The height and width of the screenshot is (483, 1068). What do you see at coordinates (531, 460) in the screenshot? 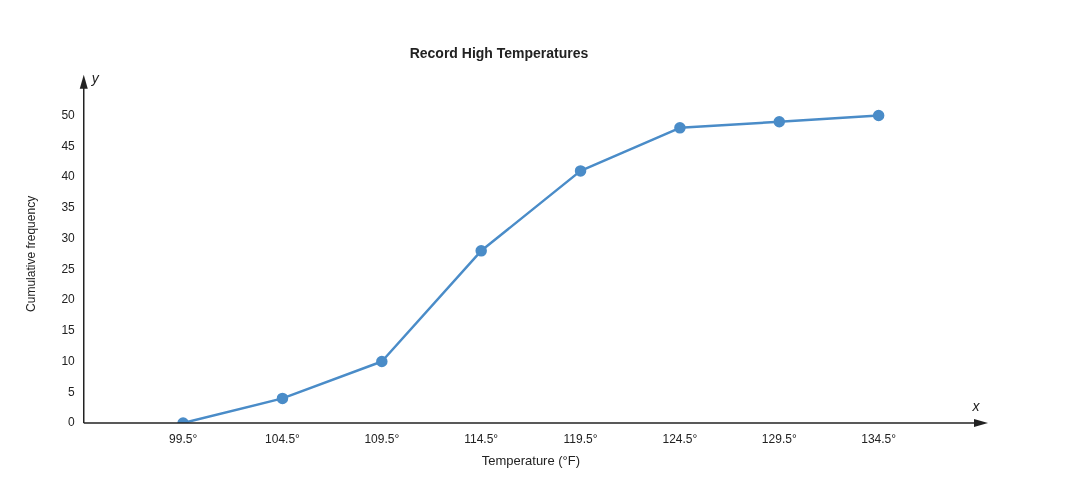
I see `x-axis-title: Temperature (°F)` at bounding box center [531, 460].